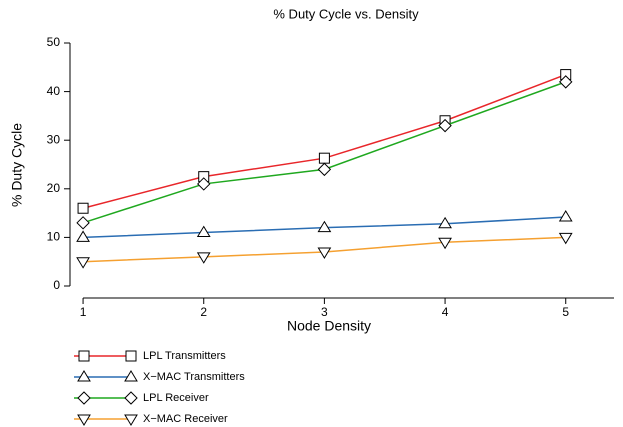  What do you see at coordinates (329, 326) in the screenshot?
I see `x-axis-label: Node Density` at bounding box center [329, 326].